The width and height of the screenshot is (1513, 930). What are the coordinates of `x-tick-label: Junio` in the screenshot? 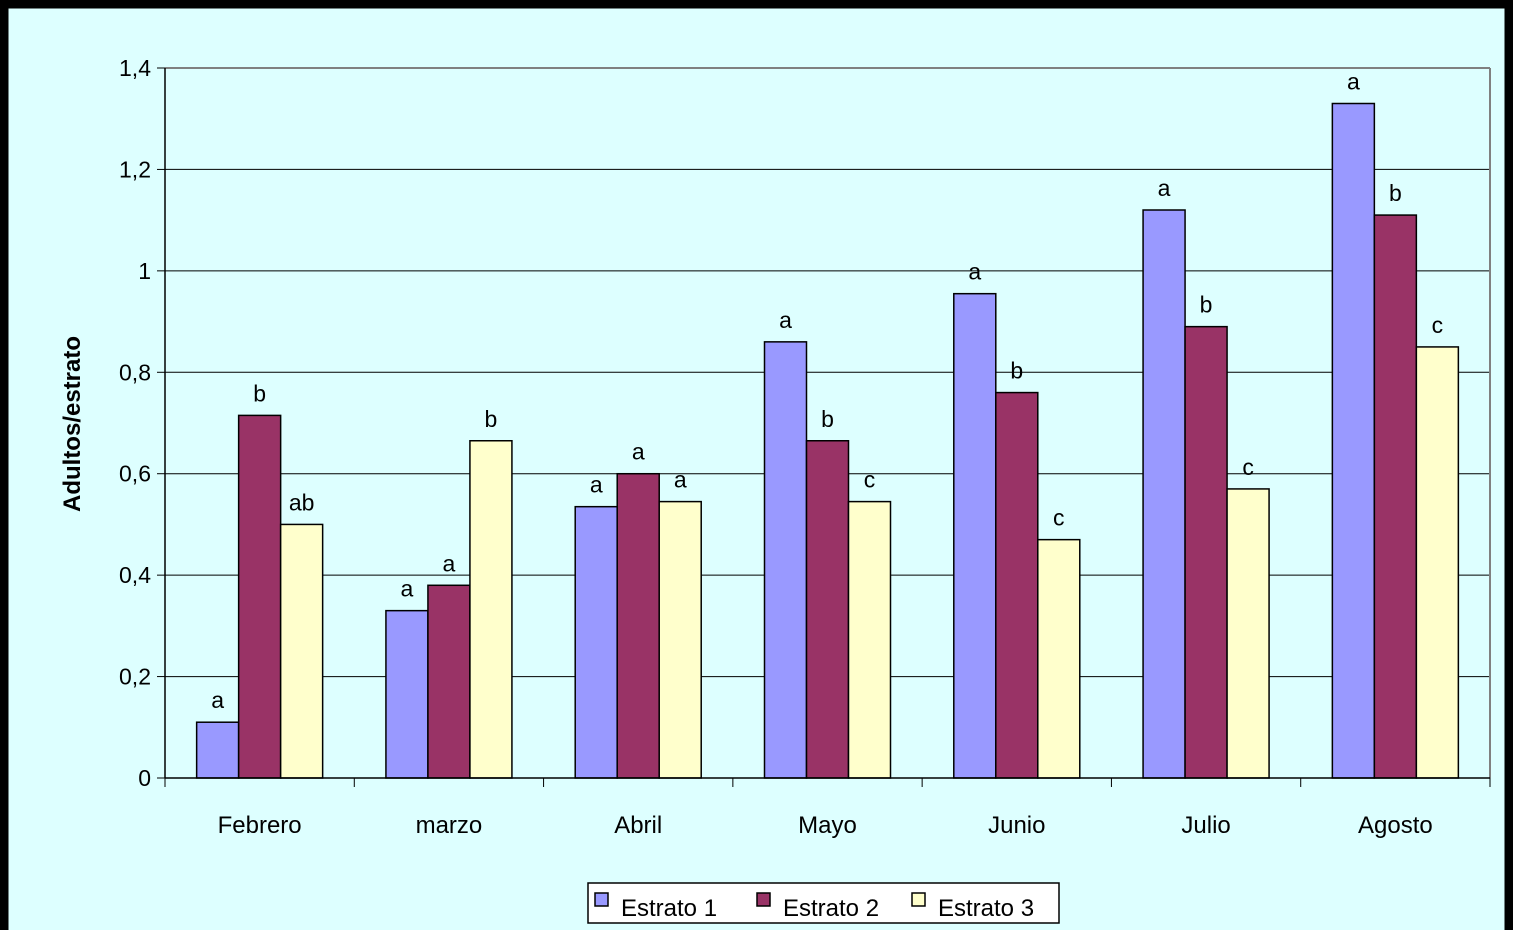 It's located at (1016, 825).